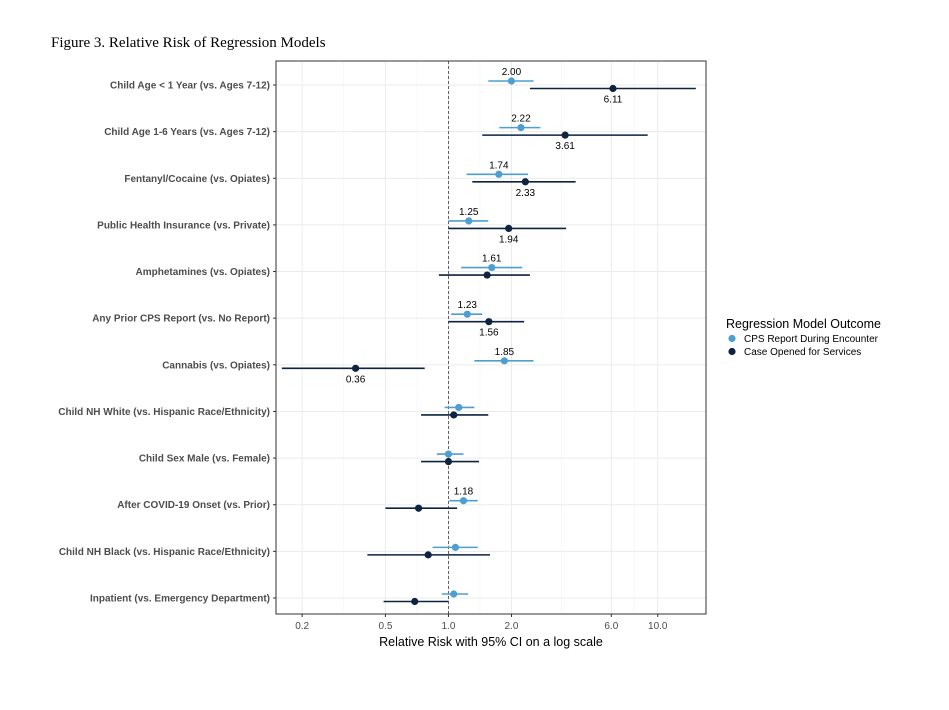 This screenshot has width=949, height=710. Describe the element at coordinates (611, 626) in the screenshot. I see `x-tick-label: 6.0` at that location.